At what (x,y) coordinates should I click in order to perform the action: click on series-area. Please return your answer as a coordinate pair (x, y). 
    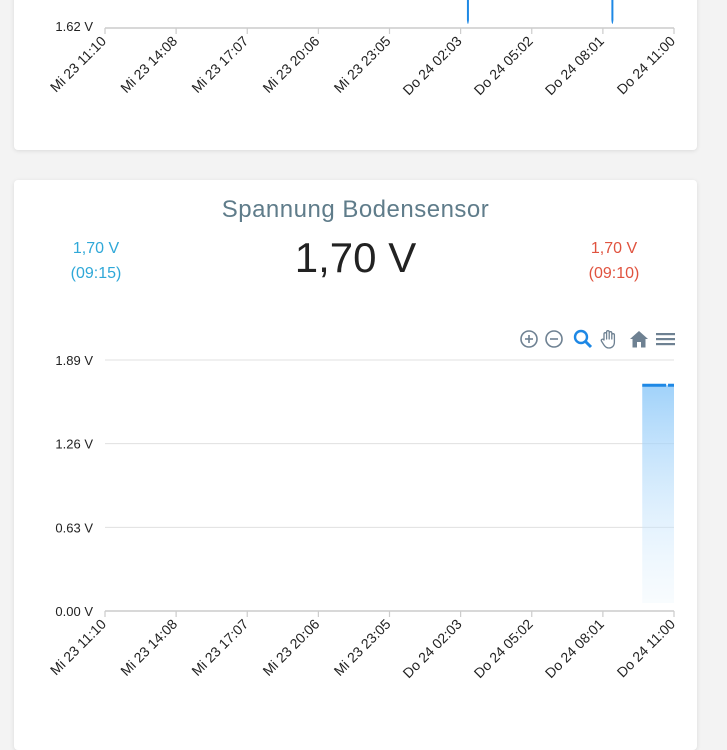
    Looking at the image, I should click on (658, 494).